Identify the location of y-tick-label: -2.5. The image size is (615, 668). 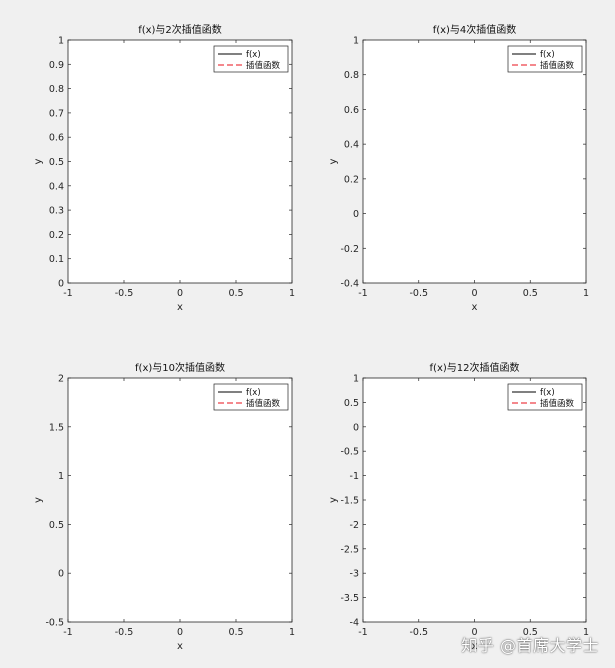
(349, 549).